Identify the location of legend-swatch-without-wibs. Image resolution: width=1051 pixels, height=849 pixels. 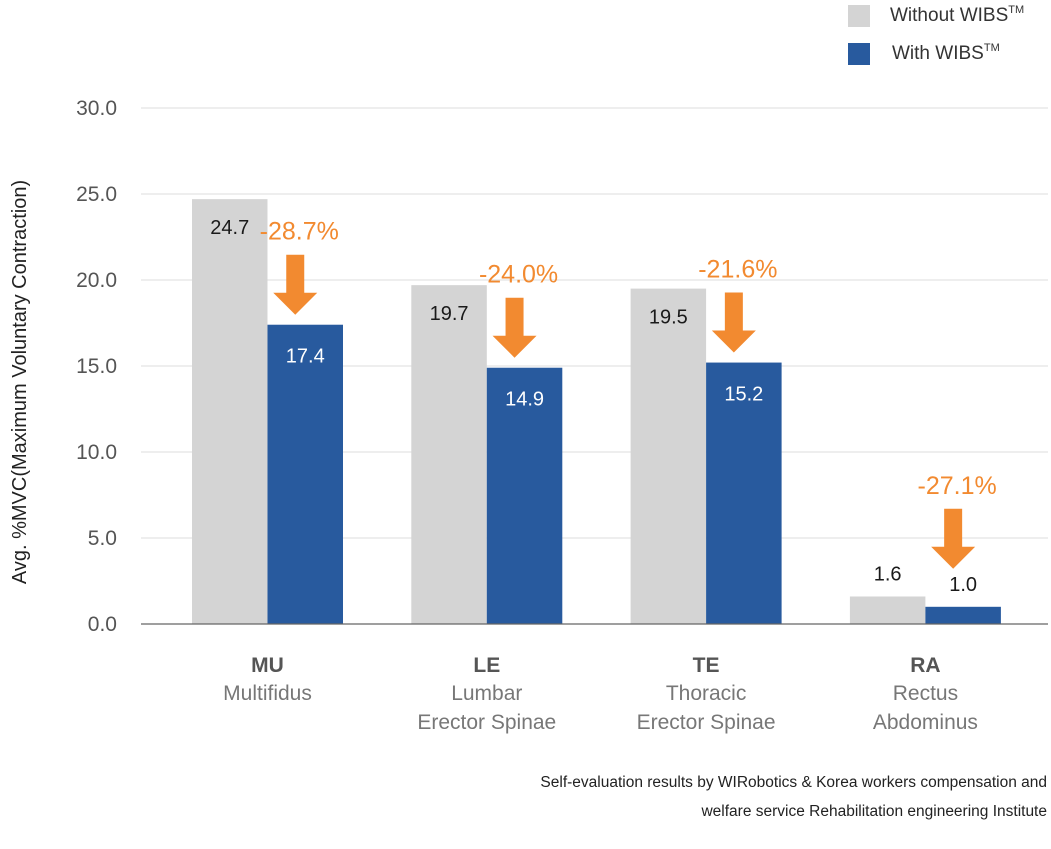
(859, 15).